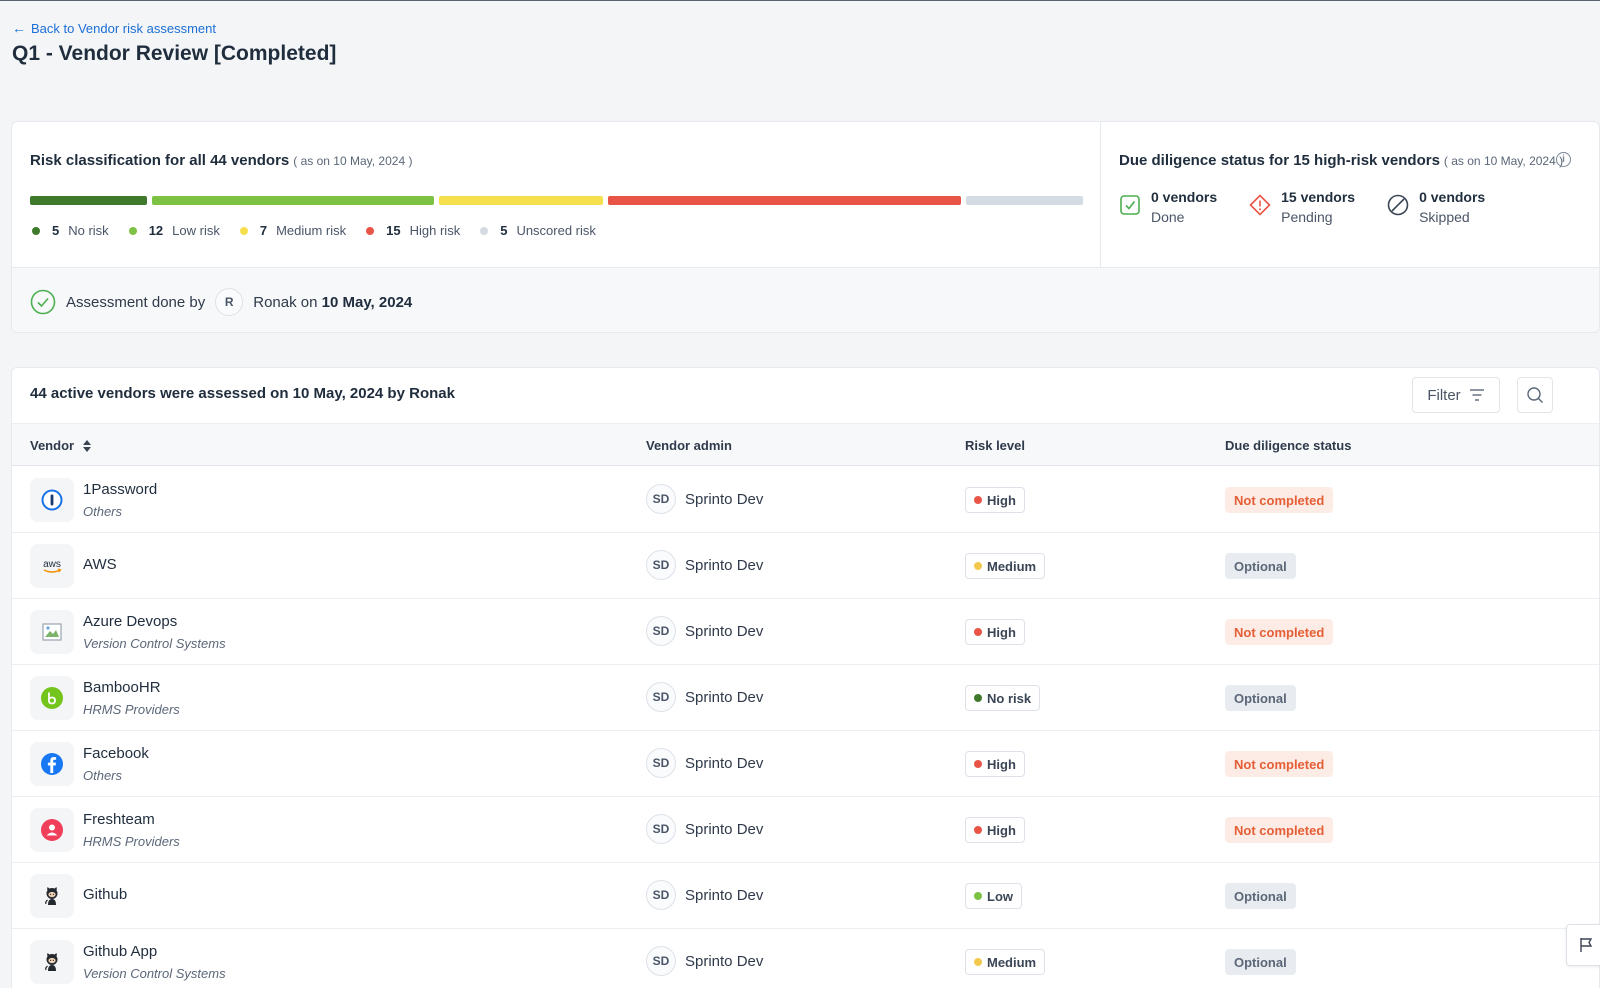  Describe the element at coordinates (19, 28) in the screenshot. I see `arrow-left-icon: ←` at that location.